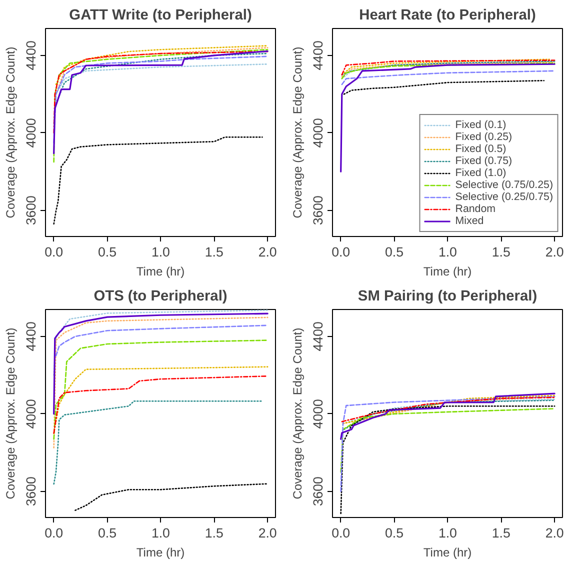  What do you see at coordinates (161, 296) in the screenshot?
I see `chart-title: OTS (to Peripheral)` at bounding box center [161, 296].